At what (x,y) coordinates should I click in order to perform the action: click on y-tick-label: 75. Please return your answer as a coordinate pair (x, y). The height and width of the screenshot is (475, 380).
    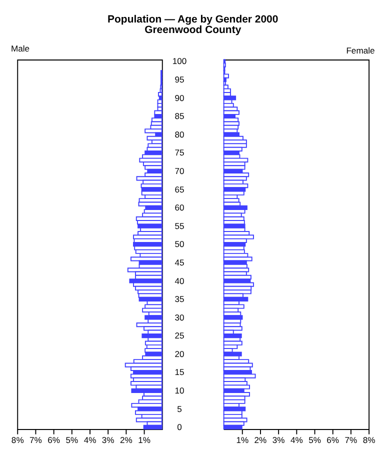
    Looking at the image, I should click on (179, 153).